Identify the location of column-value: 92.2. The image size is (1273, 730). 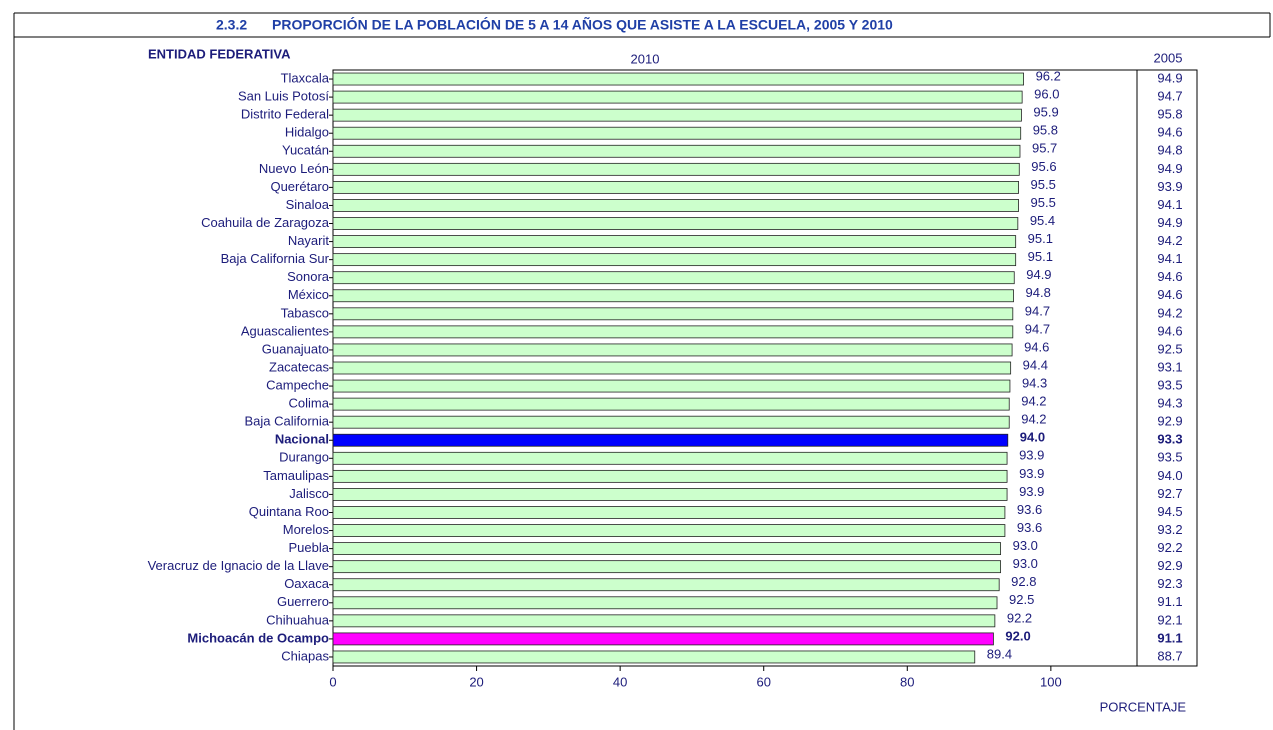
(1169, 547).